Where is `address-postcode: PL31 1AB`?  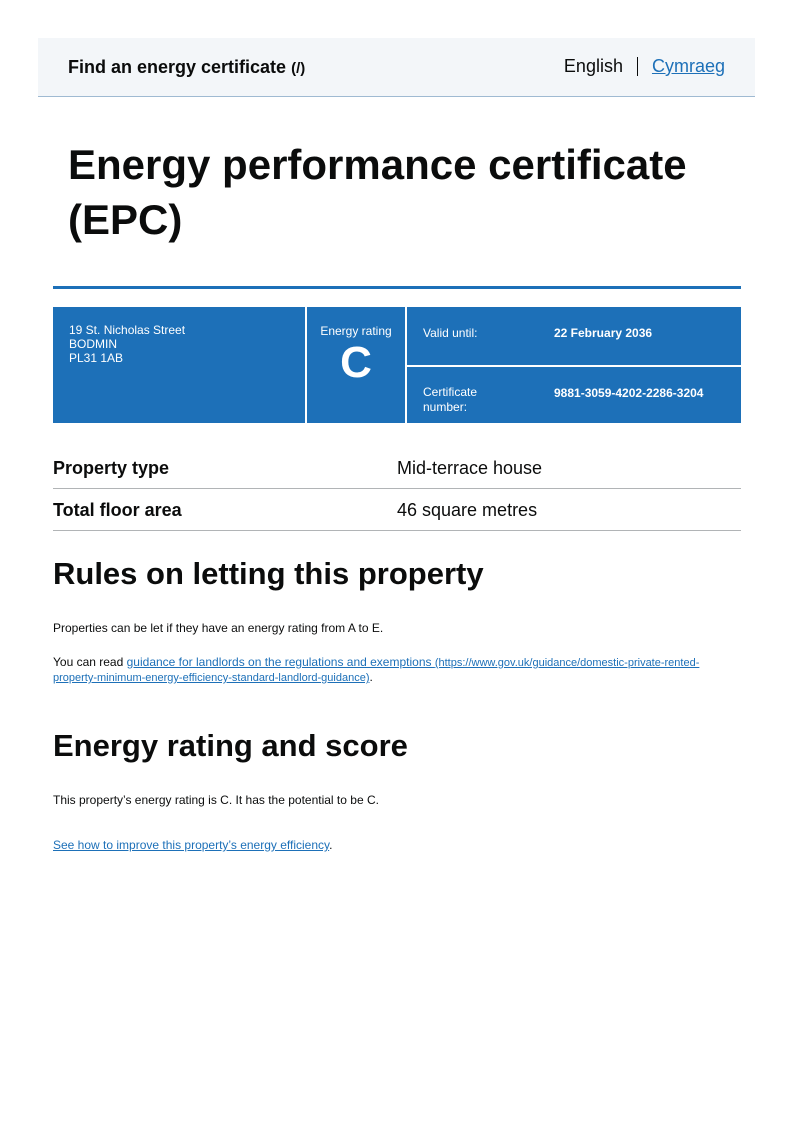
address-postcode: PL31 1AB is located at coordinates (96, 358).